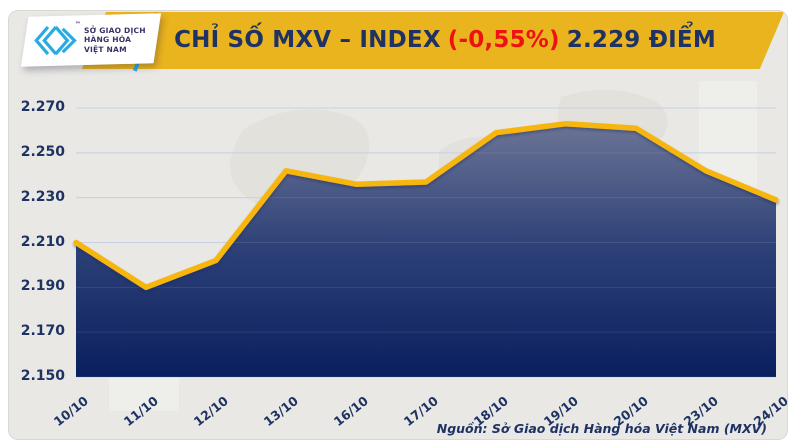  I want to click on title-prefix: CHỈ SỐ MXV – INDEX, so click(307, 40).